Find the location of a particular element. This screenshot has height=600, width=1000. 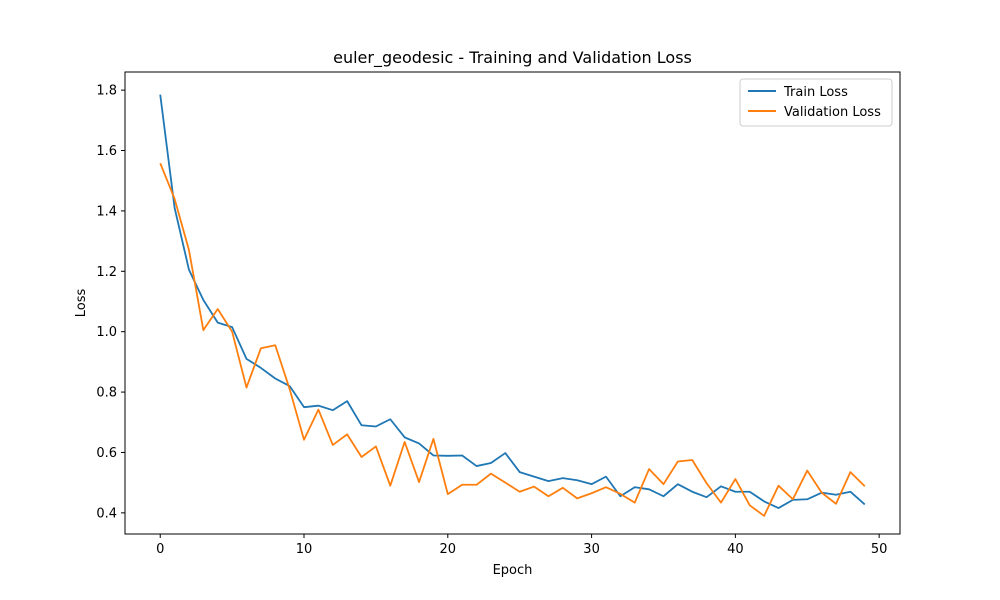

y-tick-label: 0.4 is located at coordinates (106, 513).